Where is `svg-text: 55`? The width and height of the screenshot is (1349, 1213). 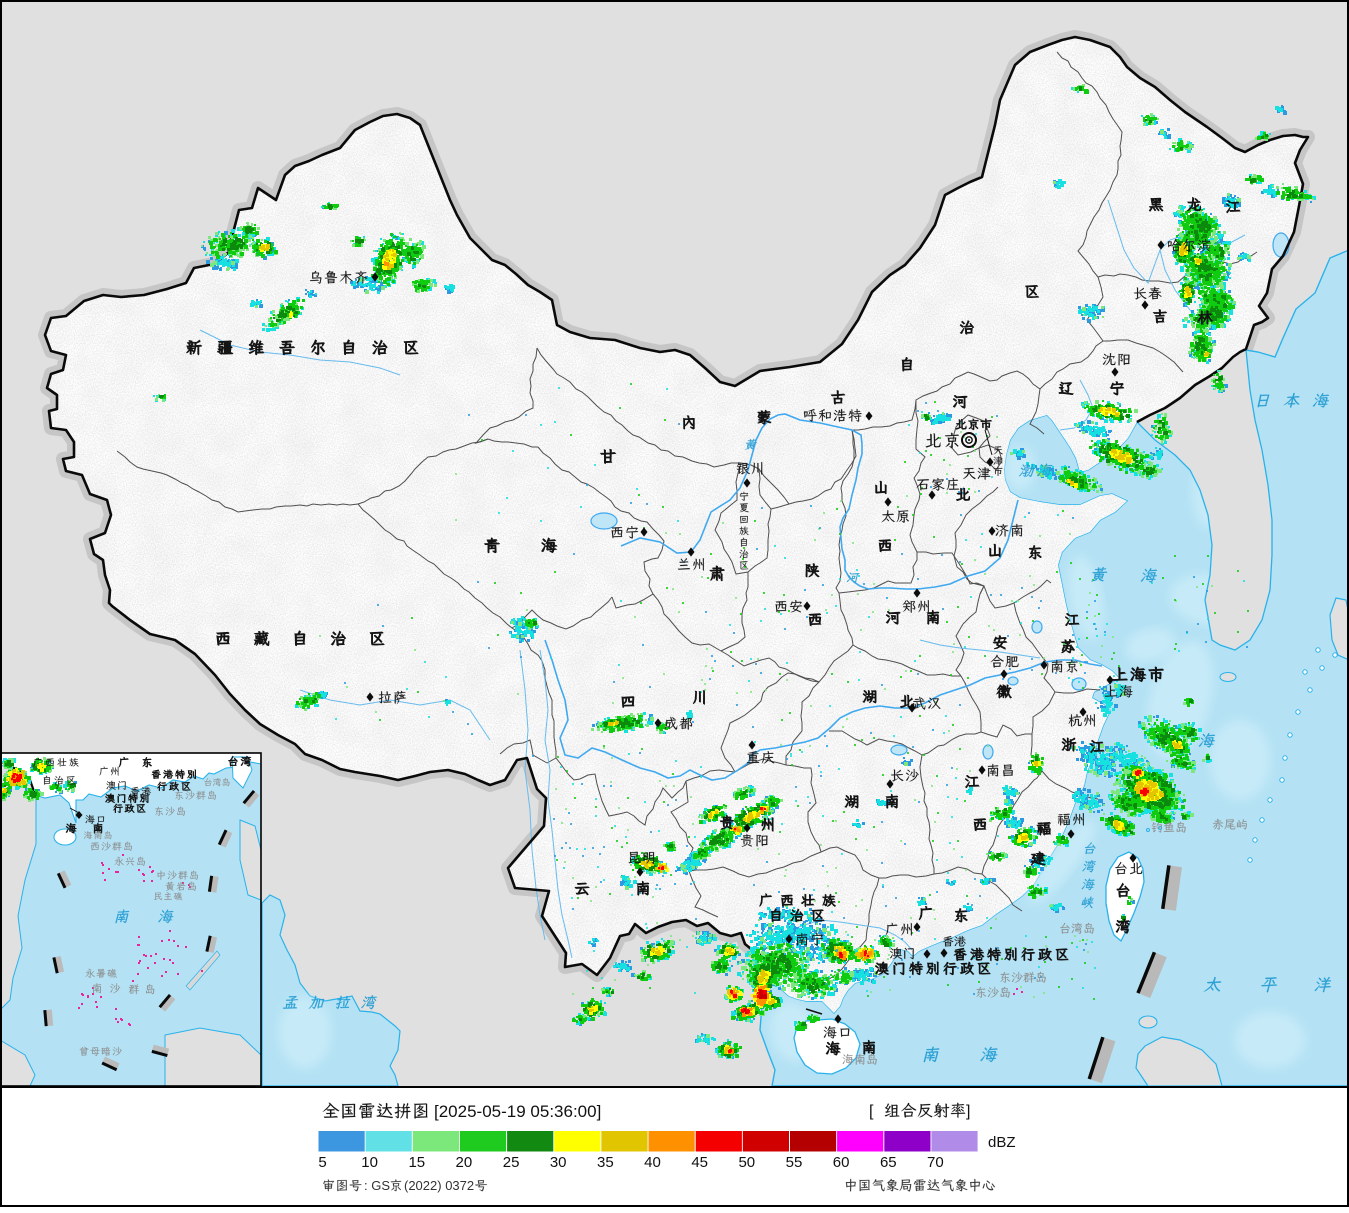 svg-text: 55 is located at coordinates (794, 1162).